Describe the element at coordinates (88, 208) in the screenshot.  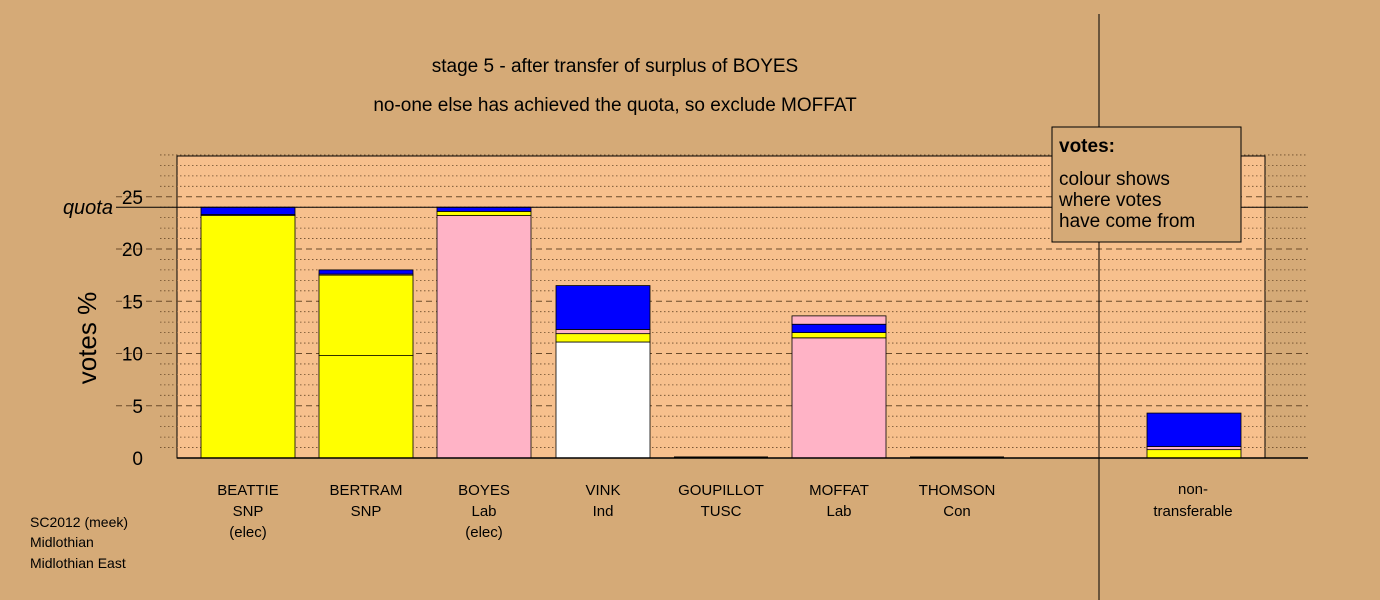
I see `quota-label: quota` at that location.